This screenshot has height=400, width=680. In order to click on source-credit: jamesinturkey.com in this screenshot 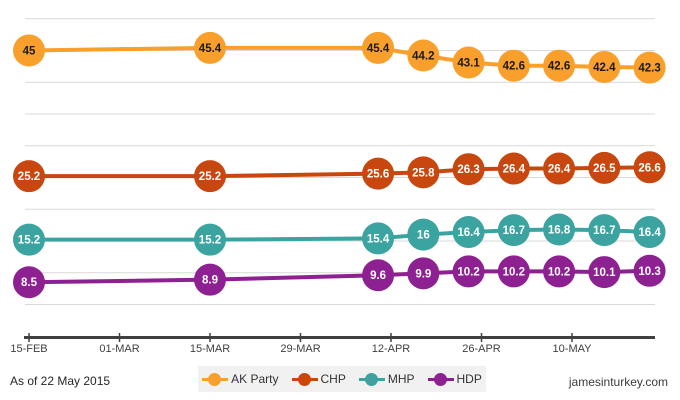, I will do `click(618, 382)`.